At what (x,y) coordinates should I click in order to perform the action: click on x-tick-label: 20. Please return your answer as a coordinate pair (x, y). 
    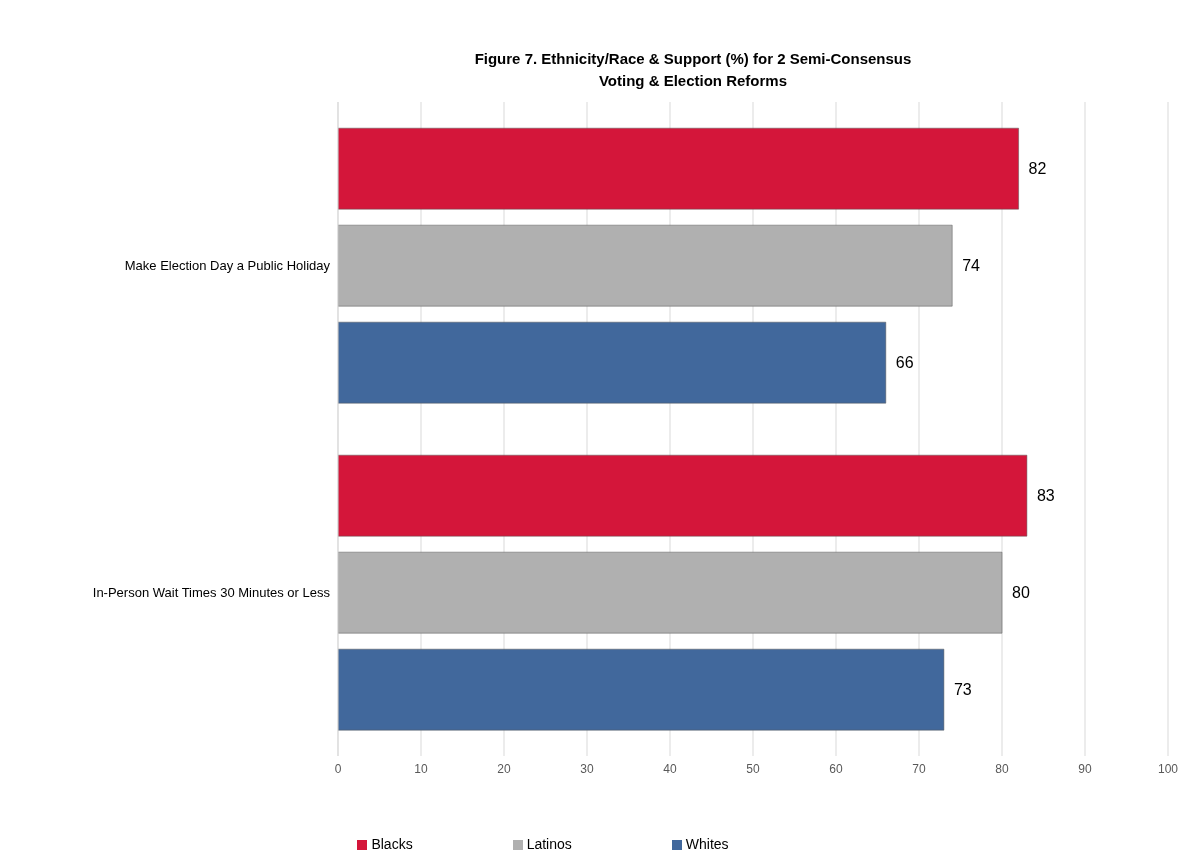
    Looking at the image, I should click on (504, 768).